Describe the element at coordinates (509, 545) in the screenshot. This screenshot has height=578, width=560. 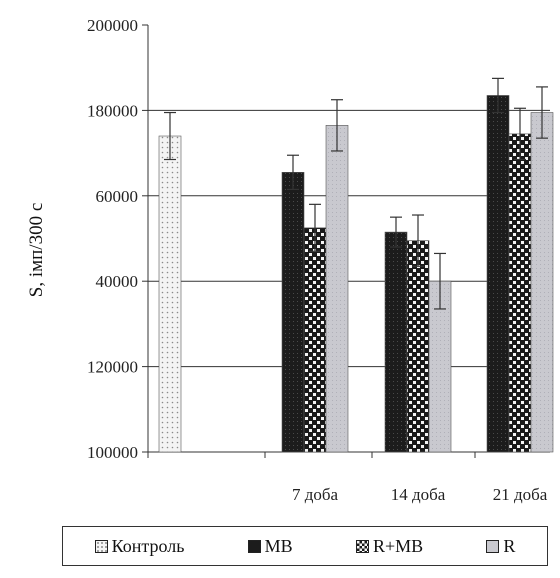
I see `legend-label: R` at that location.